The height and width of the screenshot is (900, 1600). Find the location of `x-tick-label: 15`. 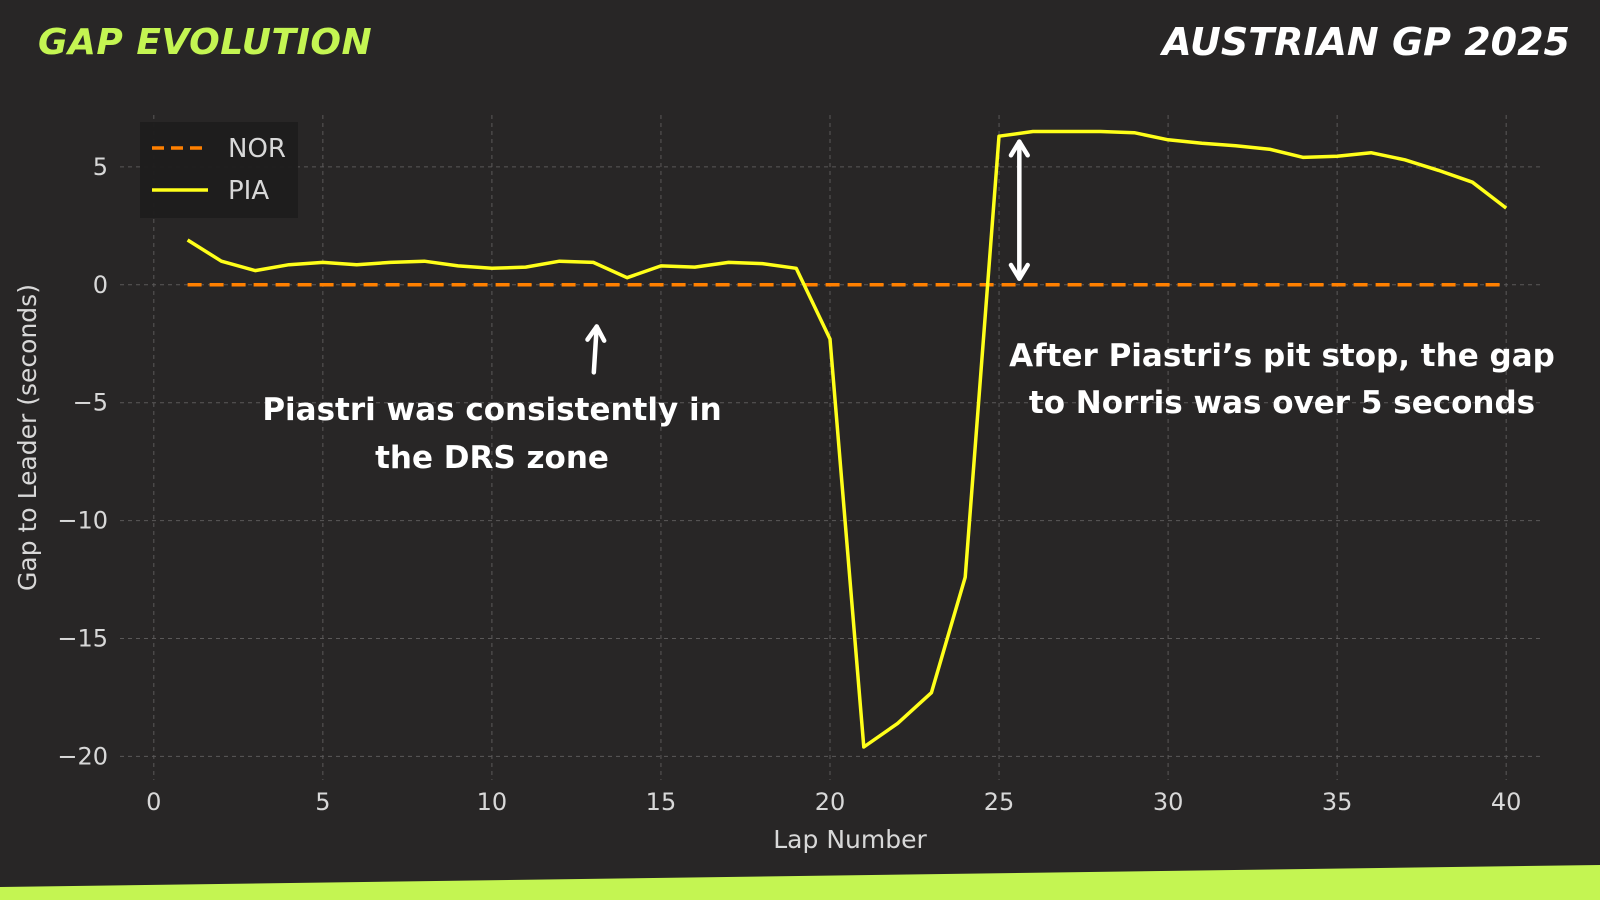

x-tick-label: 15 is located at coordinates (661, 802).